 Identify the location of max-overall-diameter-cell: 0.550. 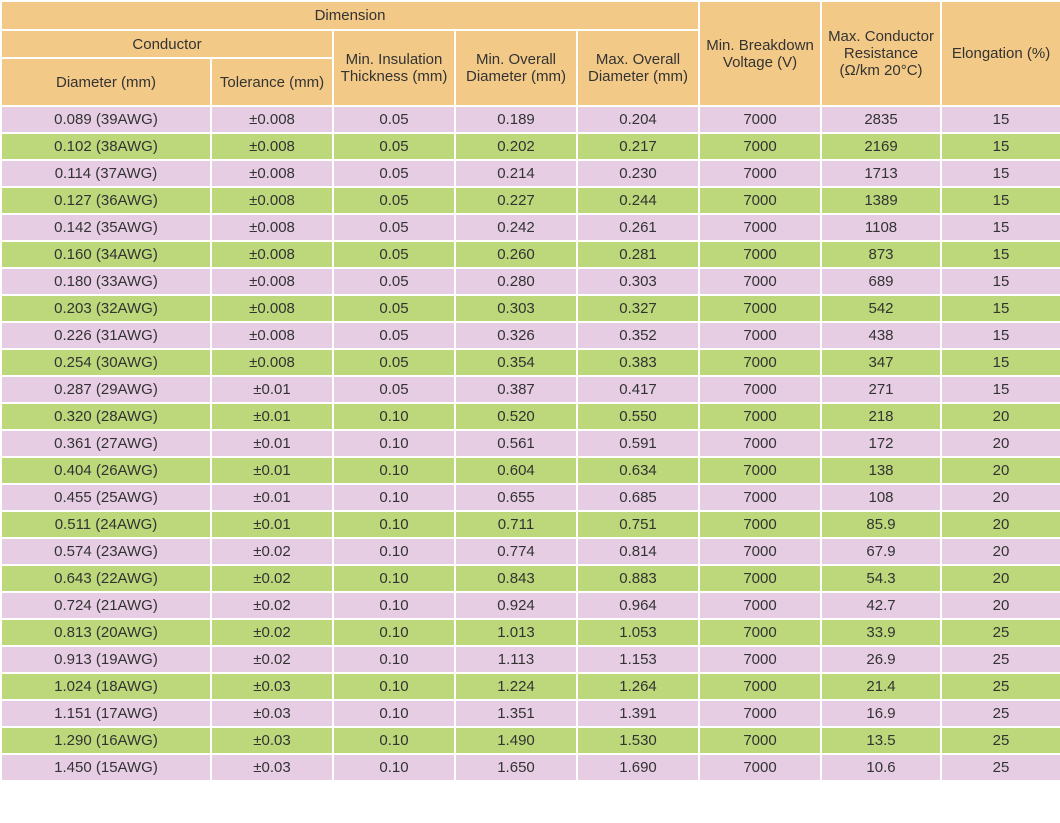
(638, 416).